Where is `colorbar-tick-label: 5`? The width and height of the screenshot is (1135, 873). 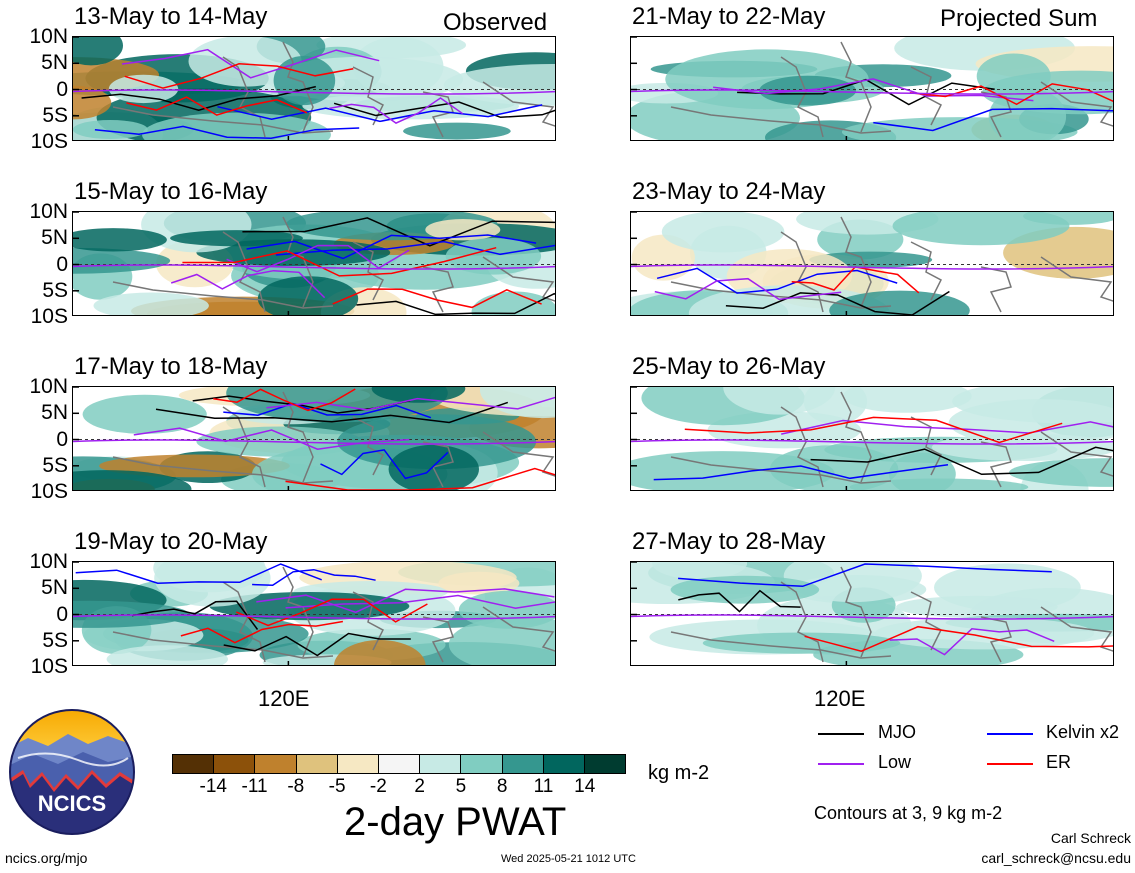 colorbar-tick-label: 5 is located at coordinates (461, 786).